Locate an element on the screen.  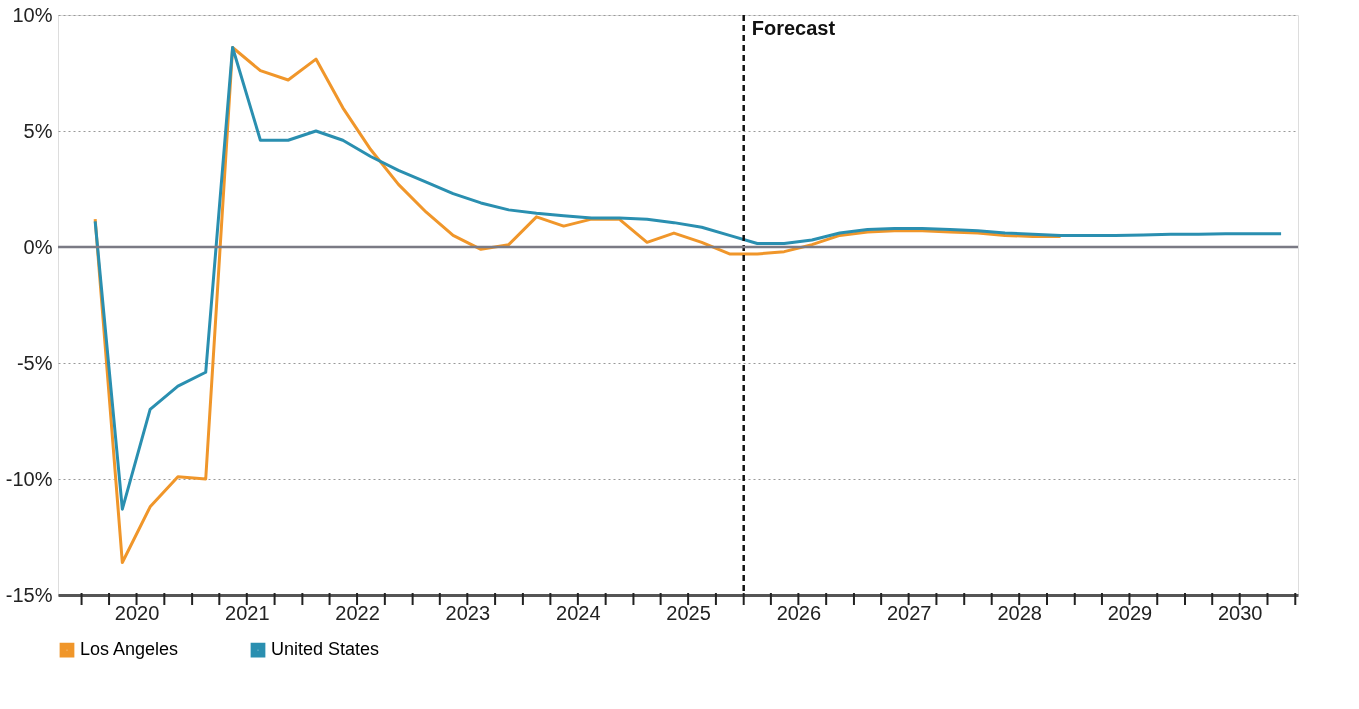
x-tick-label: 2026 is located at coordinates (799, 612).